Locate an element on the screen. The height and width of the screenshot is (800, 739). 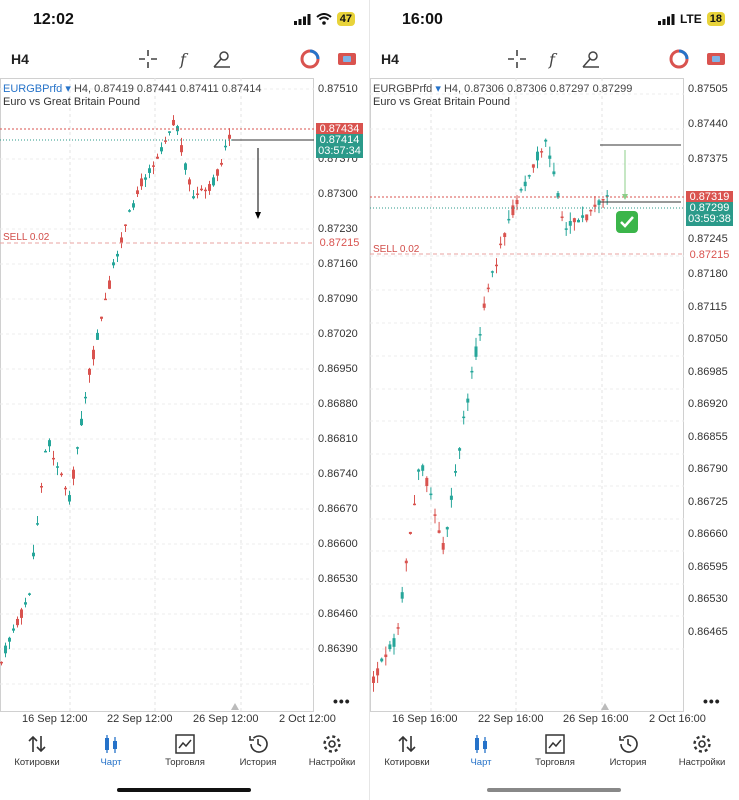
bid-price-tag: 0.87414 is located at coordinates (339, 140).